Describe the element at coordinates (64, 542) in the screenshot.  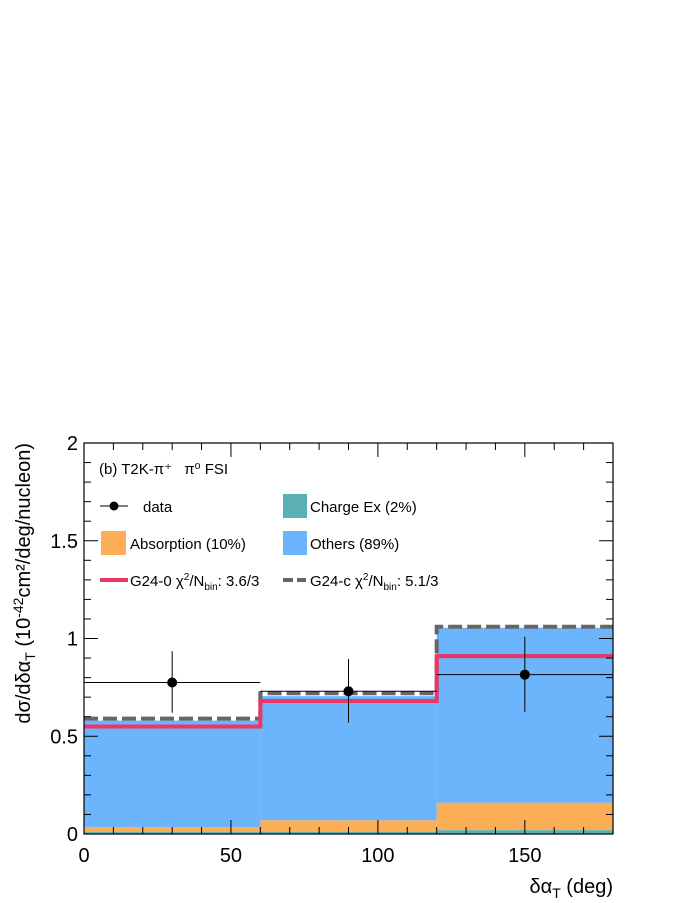
I see `y-tick-label-3: 1.5` at that location.